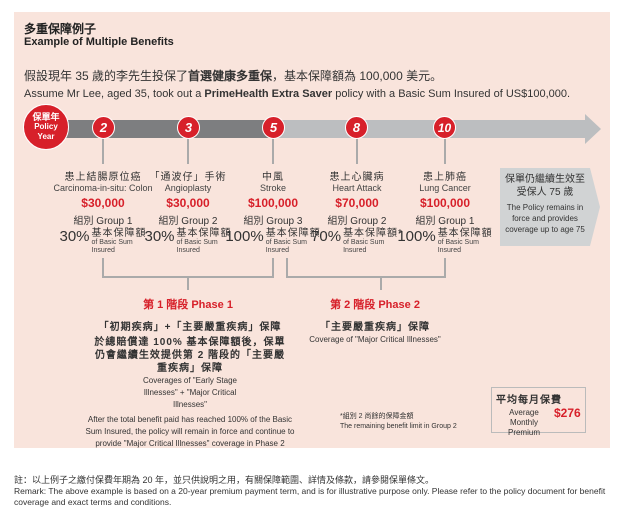  I want to click on product-name-cn: 首選健康多重保, so click(230, 76).